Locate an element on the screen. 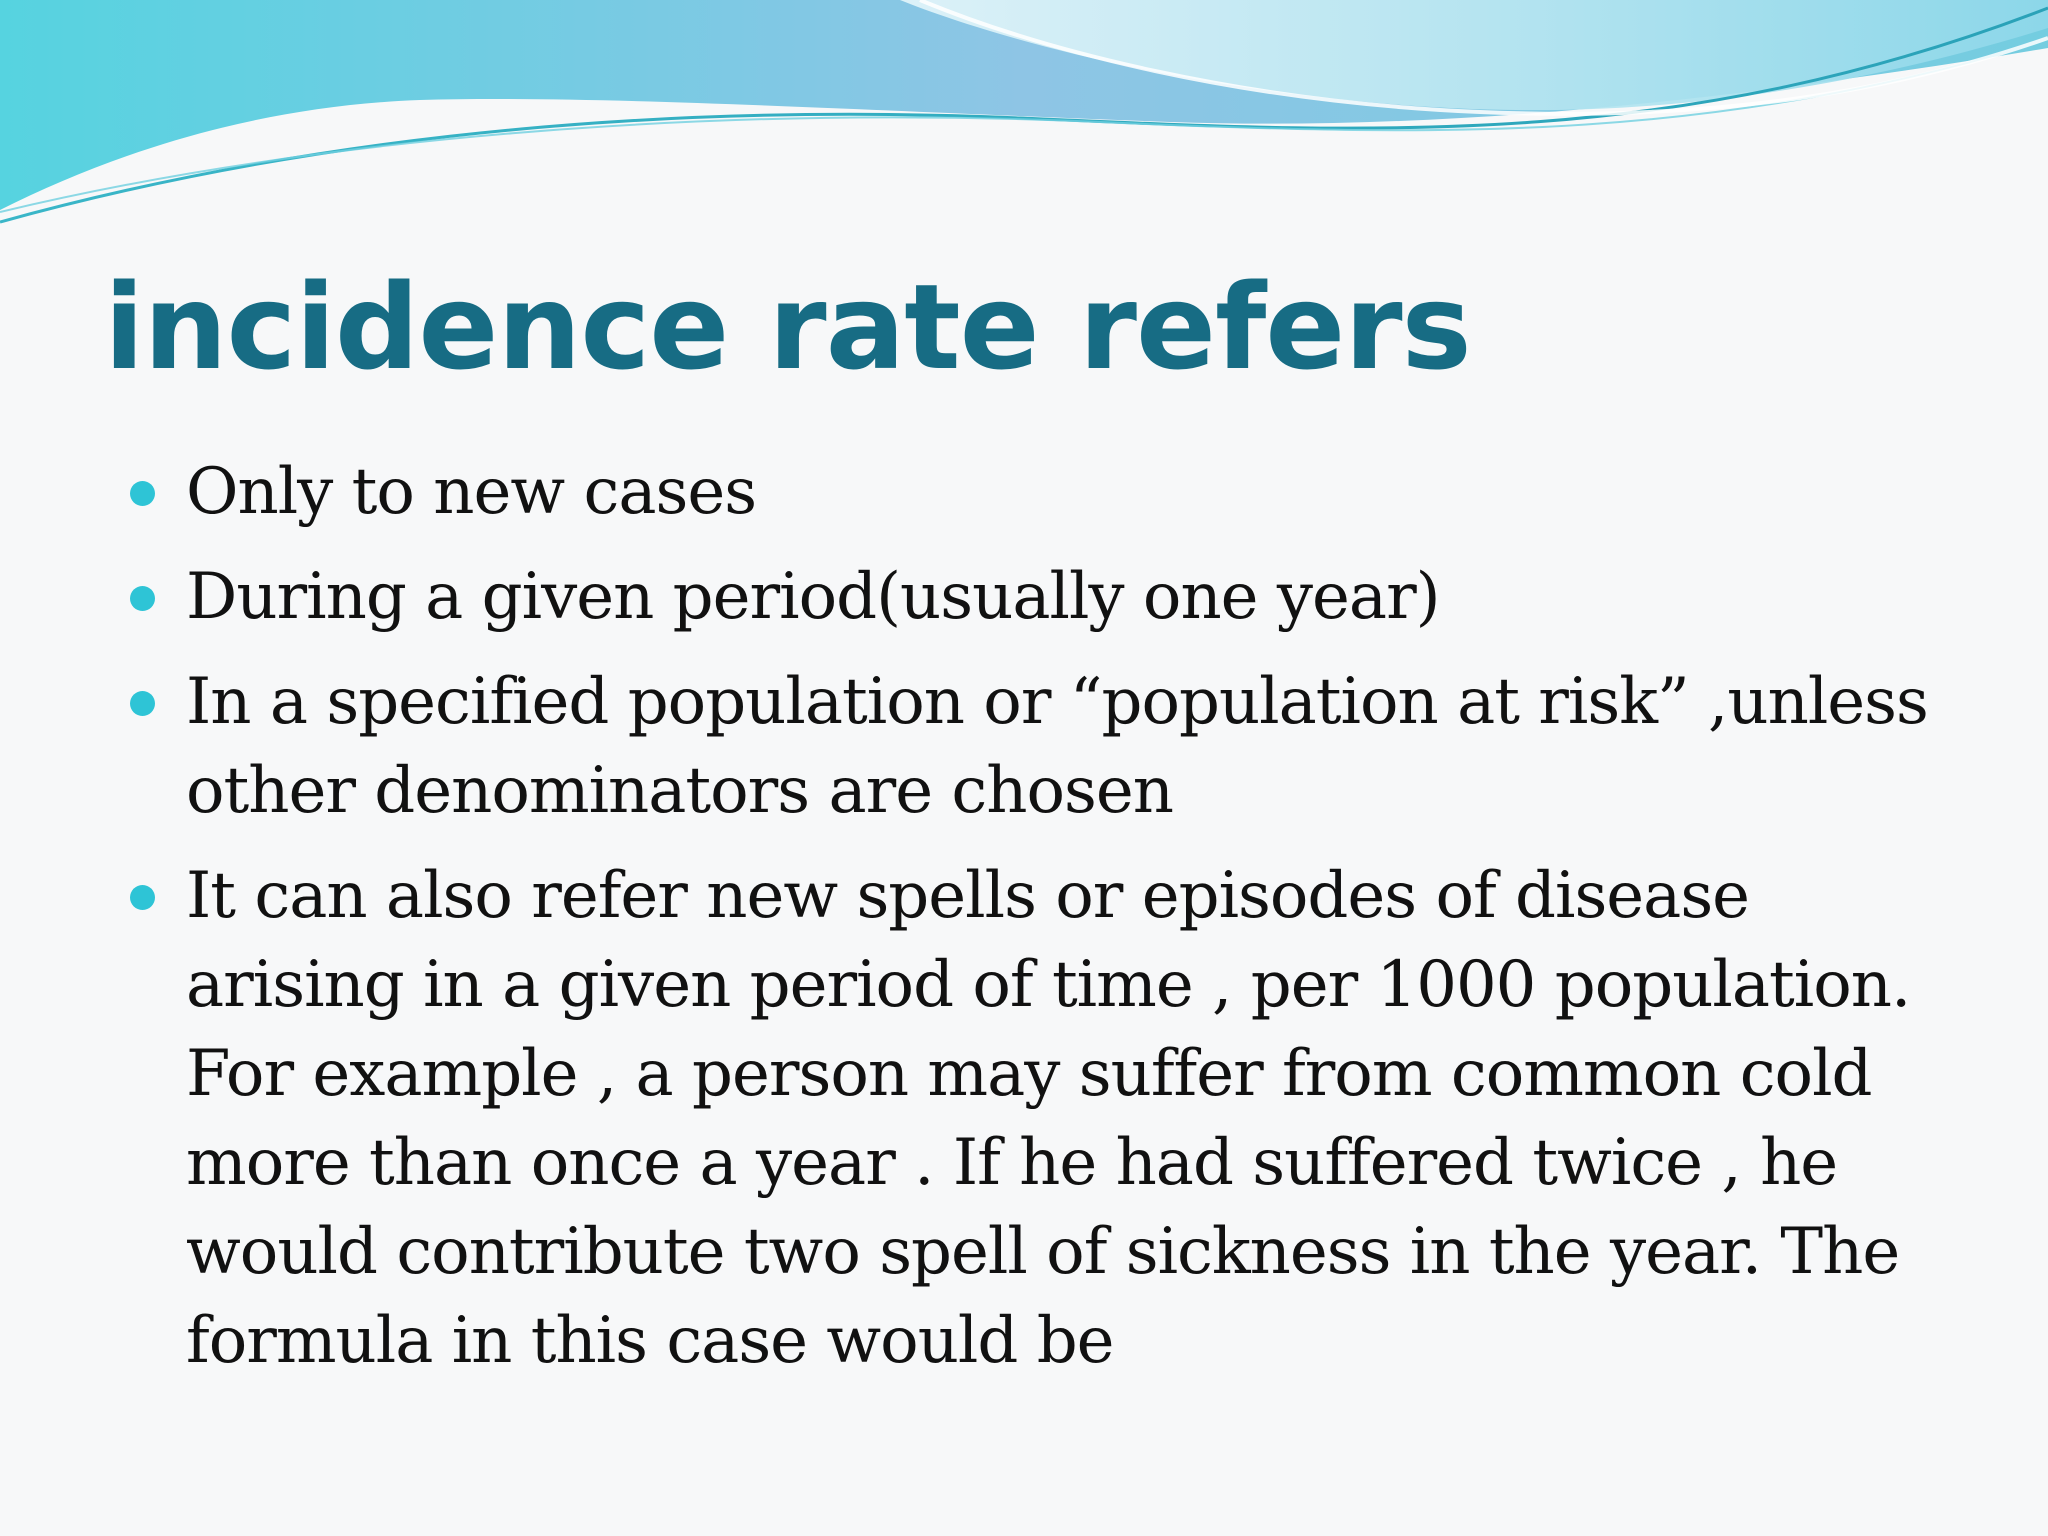 The width and height of the screenshot is (2048, 1536). wave-line-thin is located at coordinates (1024, 126).